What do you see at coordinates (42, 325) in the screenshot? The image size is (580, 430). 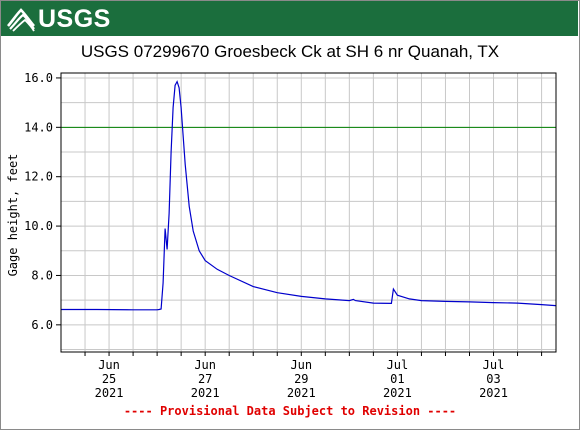 I see `y-tick-label: 6.0` at bounding box center [42, 325].